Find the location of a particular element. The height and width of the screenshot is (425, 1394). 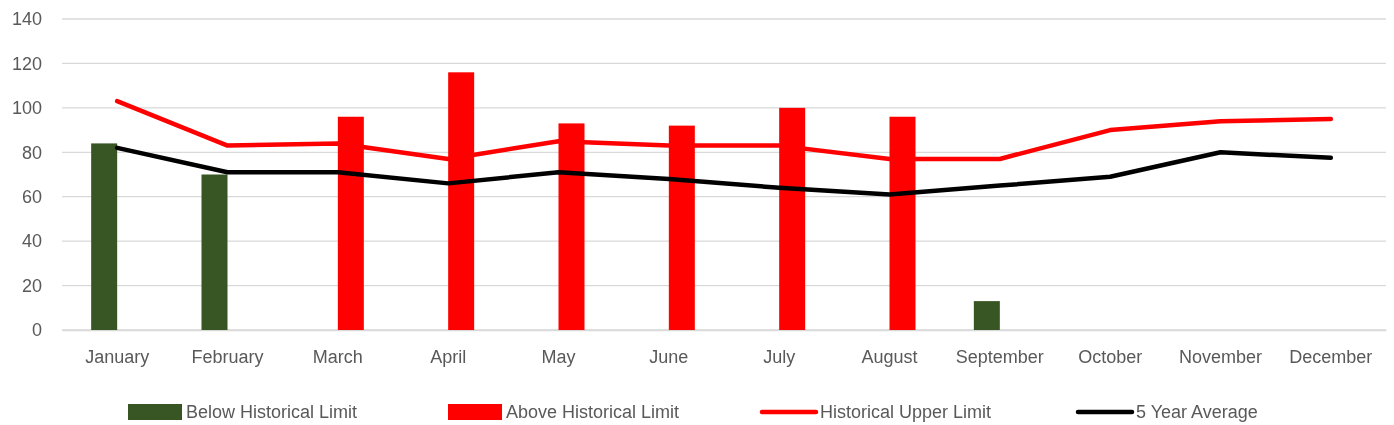

x-tick-label: November is located at coordinates (1220, 356).